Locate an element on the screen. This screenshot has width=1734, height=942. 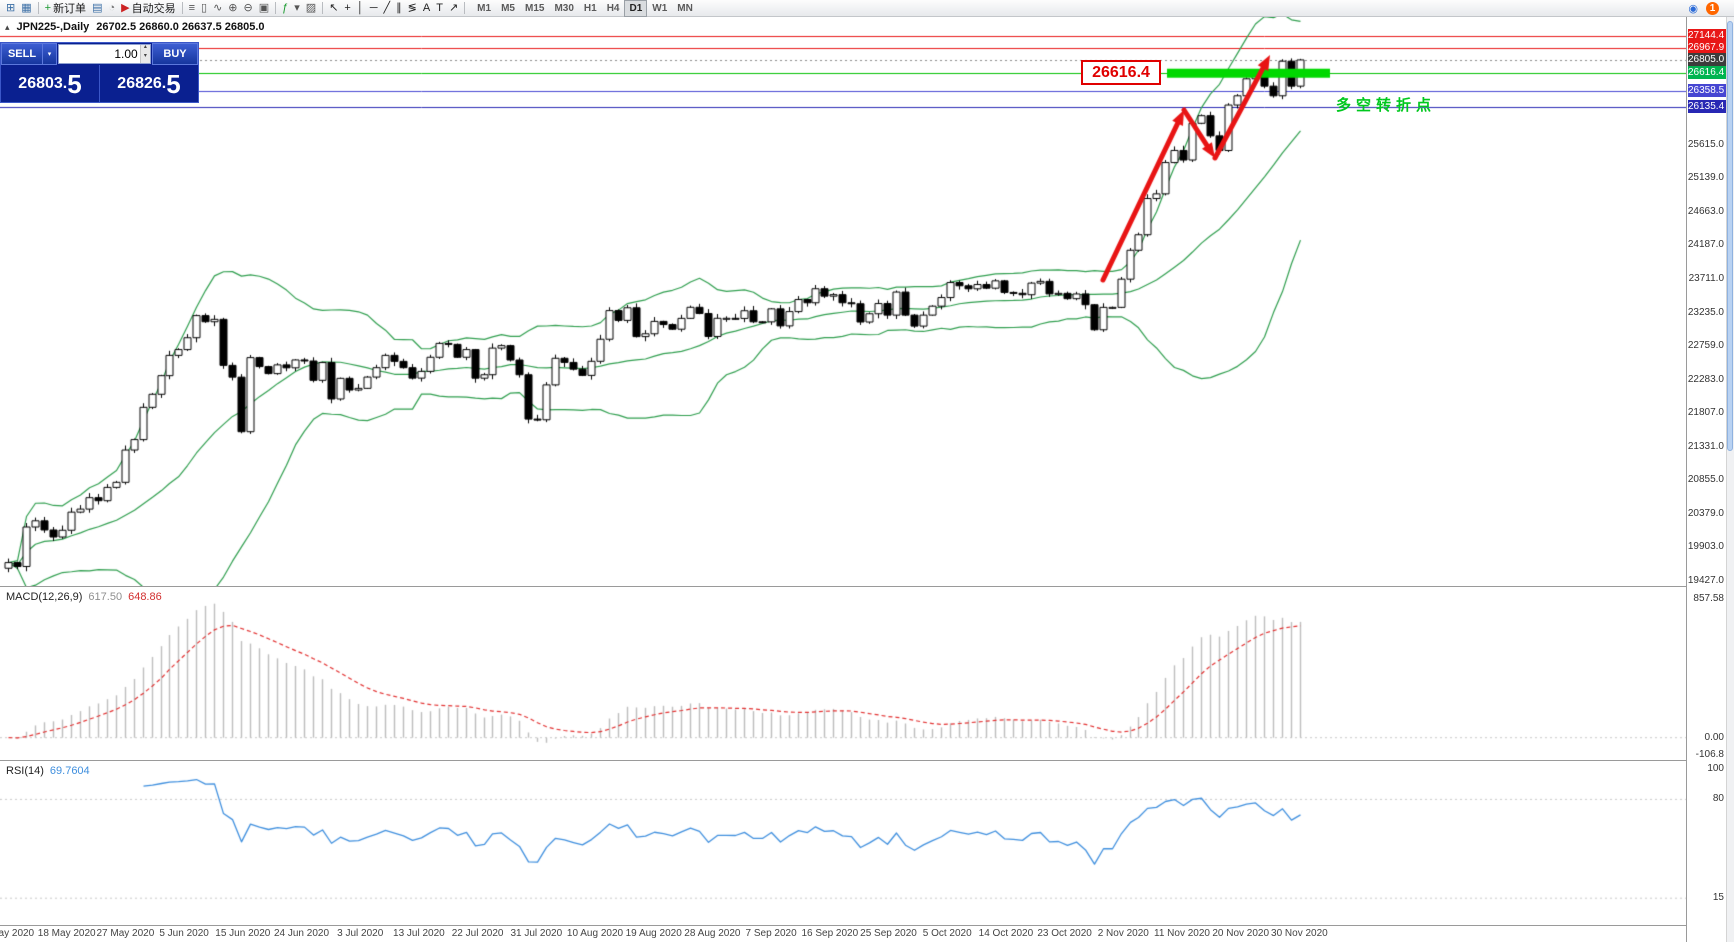
indicators-button: ƒ is located at coordinates (285, 8).